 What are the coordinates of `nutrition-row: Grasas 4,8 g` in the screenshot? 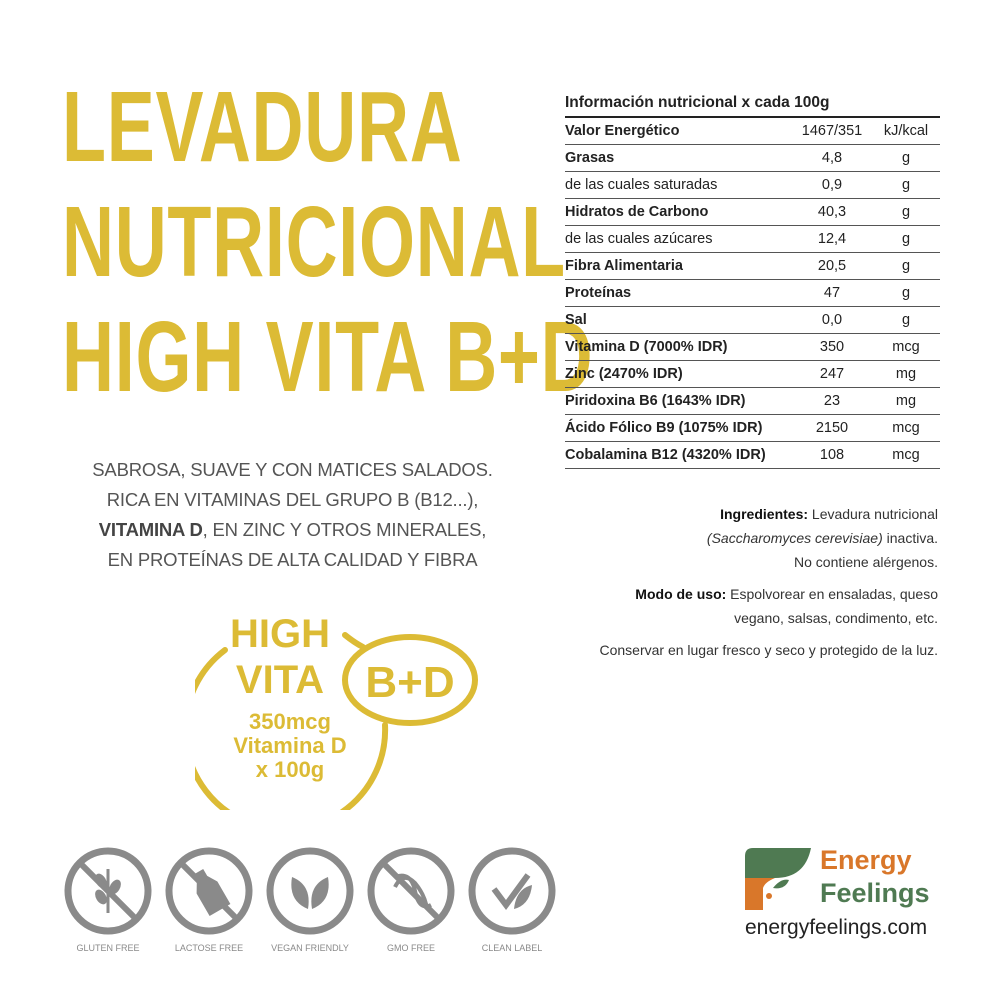 It's located at (752, 158).